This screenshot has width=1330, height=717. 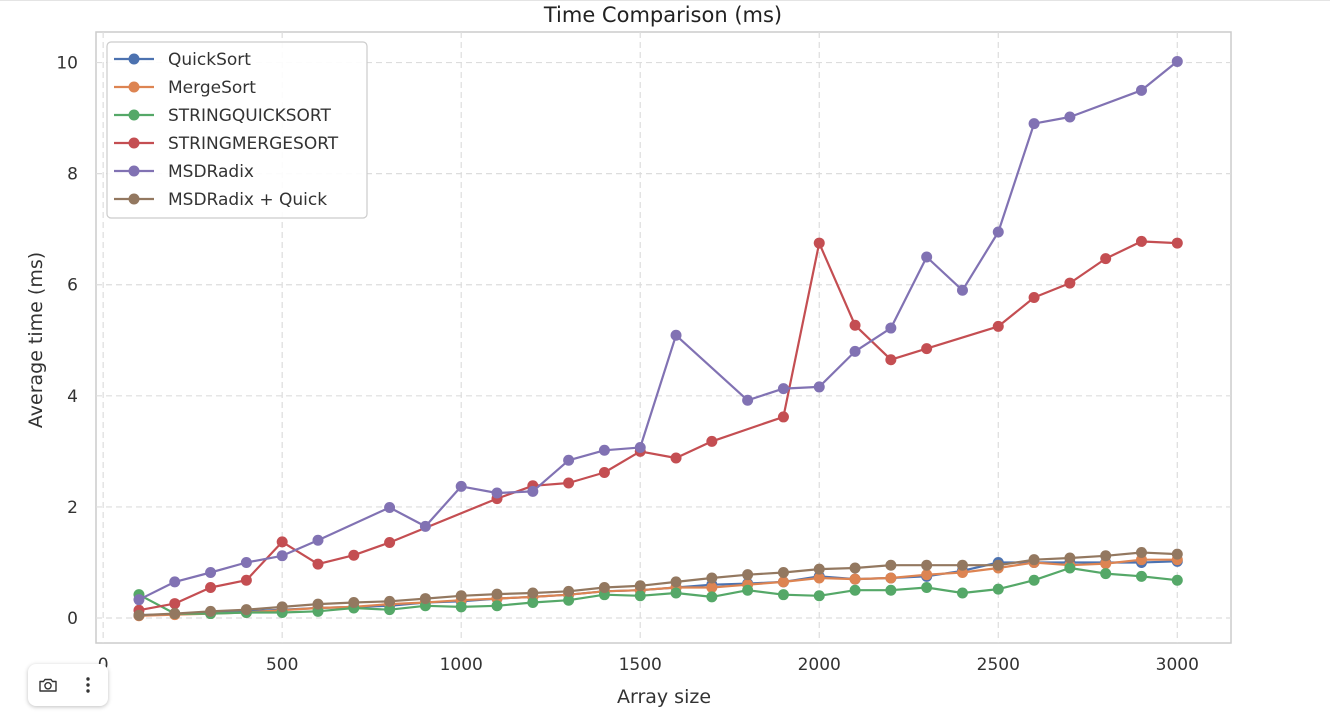 What do you see at coordinates (461, 665) in the screenshot?
I see `x-tick-label: 1000` at bounding box center [461, 665].